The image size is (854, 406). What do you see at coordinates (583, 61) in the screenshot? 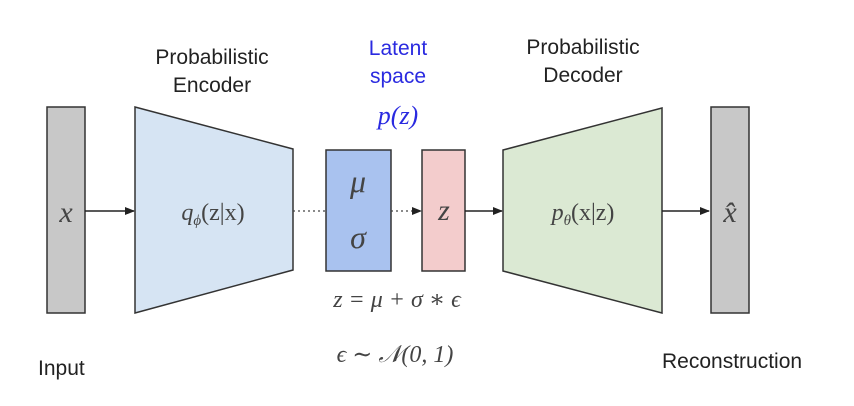
I see `decoder-label: Probabilistic Decoder` at bounding box center [583, 61].